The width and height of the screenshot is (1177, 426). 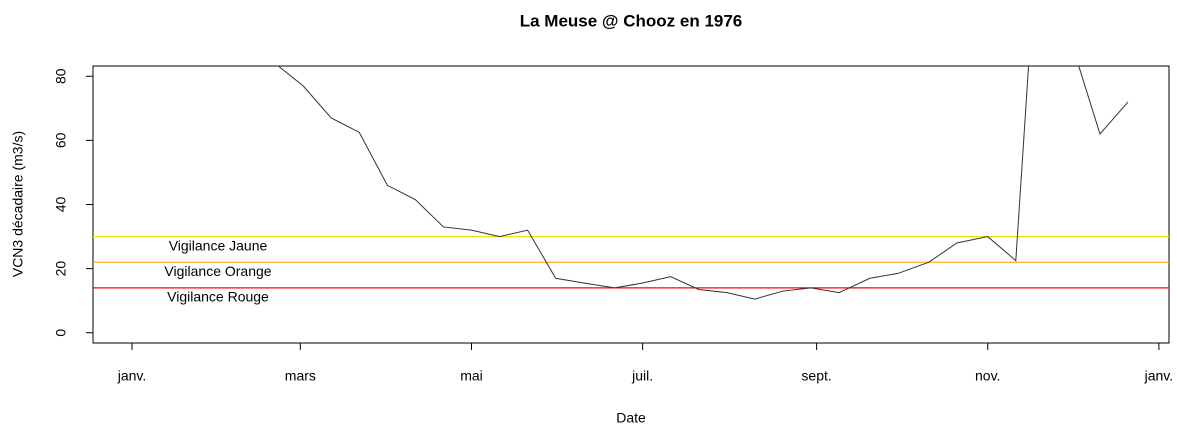 What do you see at coordinates (61, 269) in the screenshot?
I see `y-tick-label: 20` at bounding box center [61, 269].